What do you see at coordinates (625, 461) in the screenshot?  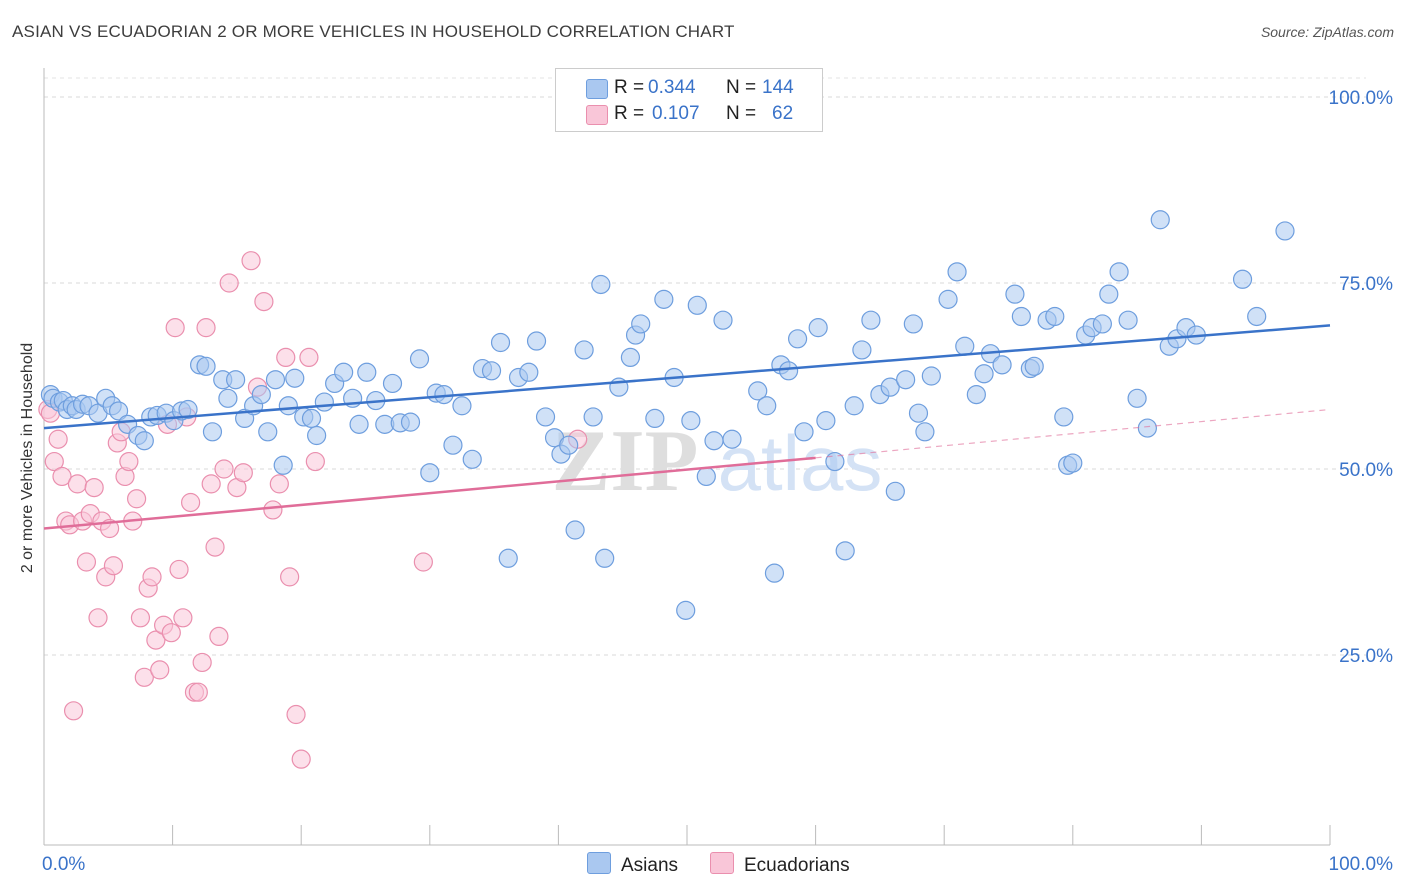 I see `watermark-zip: ZIP` at bounding box center [625, 461].